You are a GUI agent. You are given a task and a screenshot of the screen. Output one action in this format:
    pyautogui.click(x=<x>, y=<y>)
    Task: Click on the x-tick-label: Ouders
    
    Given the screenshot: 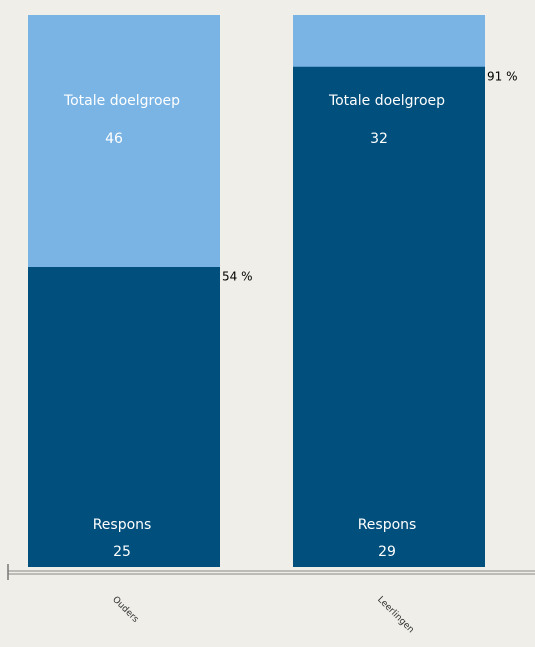 What is the action you would take?
    pyautogui.click(x=125, y=610)
    